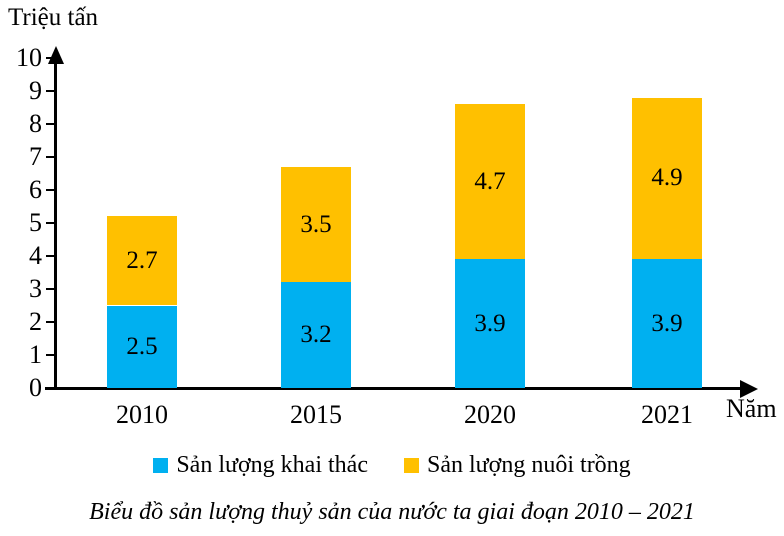 The image size is (784, 536). What do you see at coordinates (749, 389) in the screenshot?
I see `x-axis-arrow-icon` at bounding box center [749, 389].